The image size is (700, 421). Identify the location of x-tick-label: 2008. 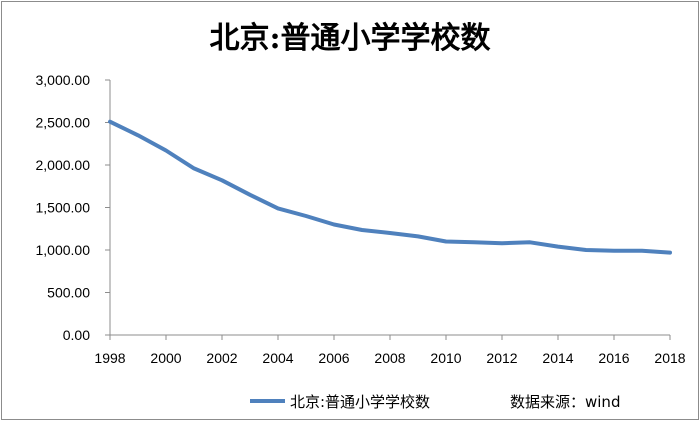
(389, 358).